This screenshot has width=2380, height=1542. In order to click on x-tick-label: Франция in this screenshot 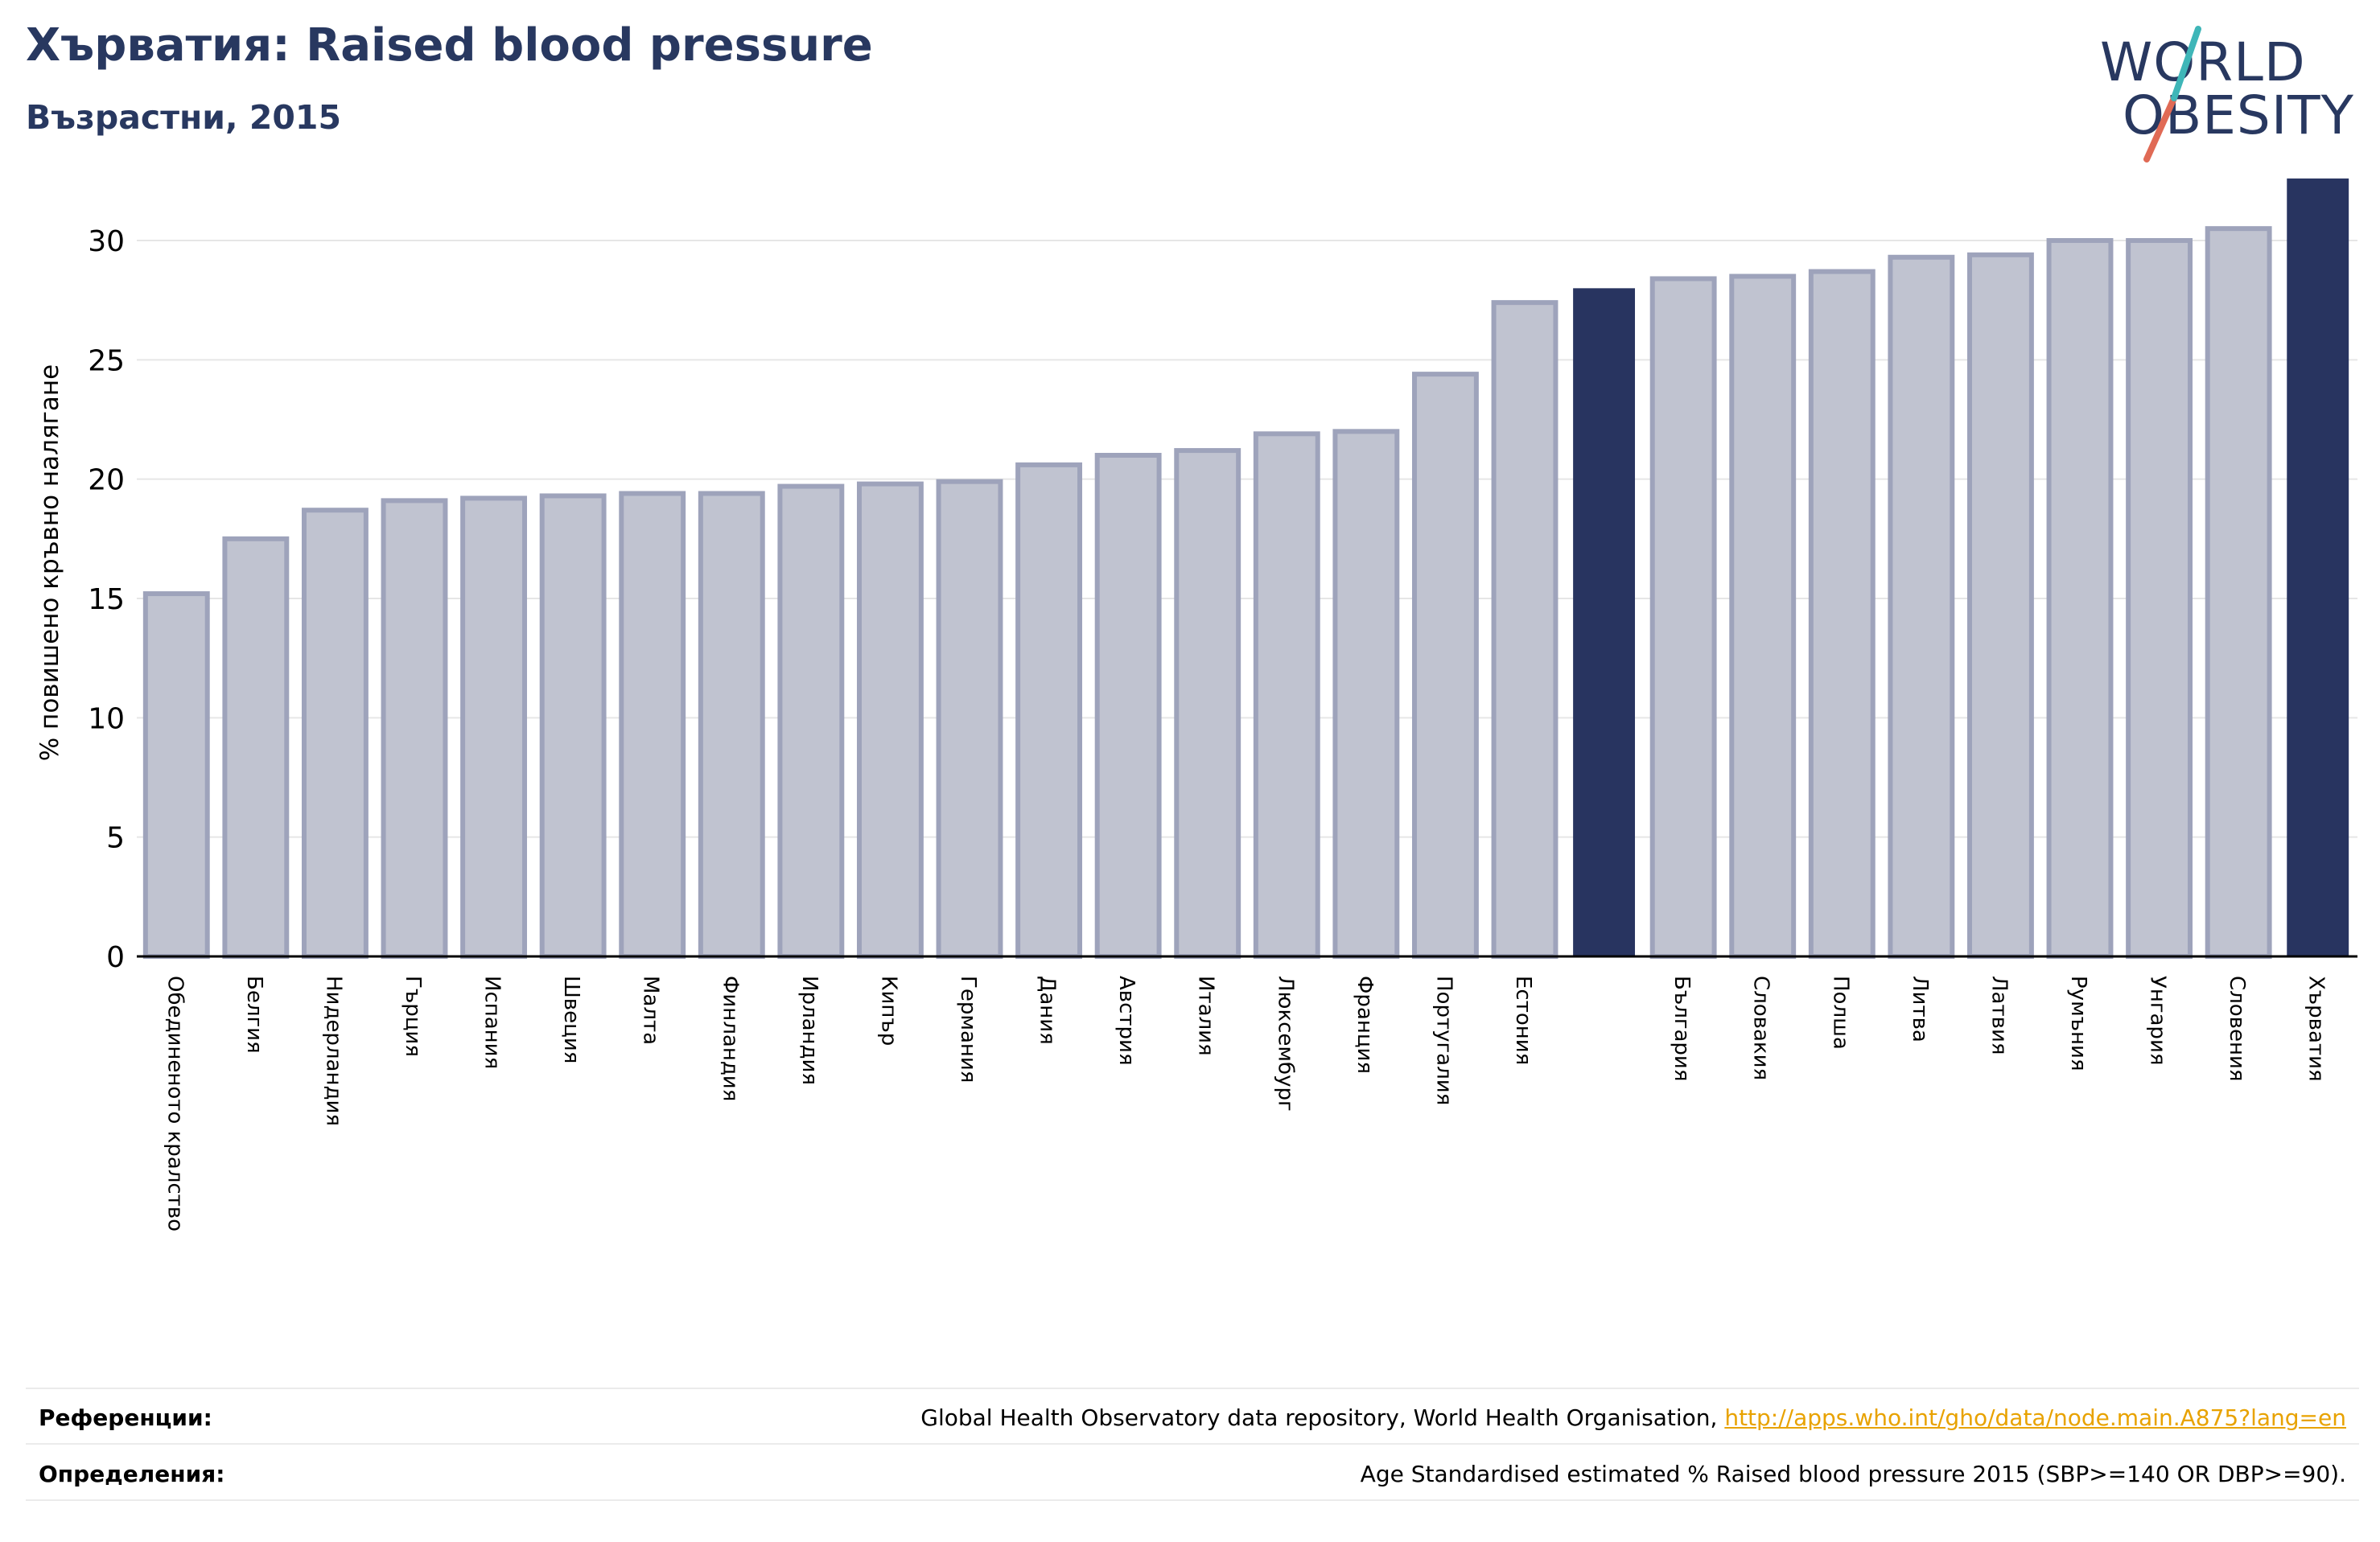, I will do `click(1365, 1025)`.